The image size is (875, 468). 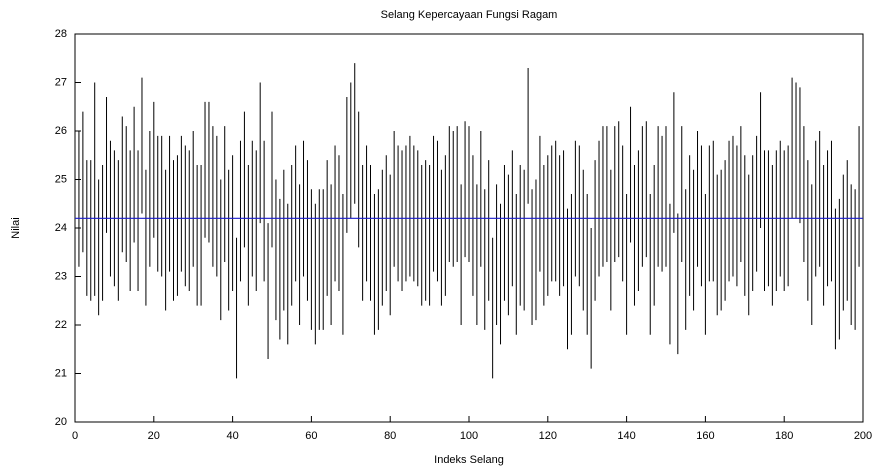 What do you see at coordinates (390, 436) in the screenshot?
I see `x-tick-label: 80` at bounding box center [390, 436].